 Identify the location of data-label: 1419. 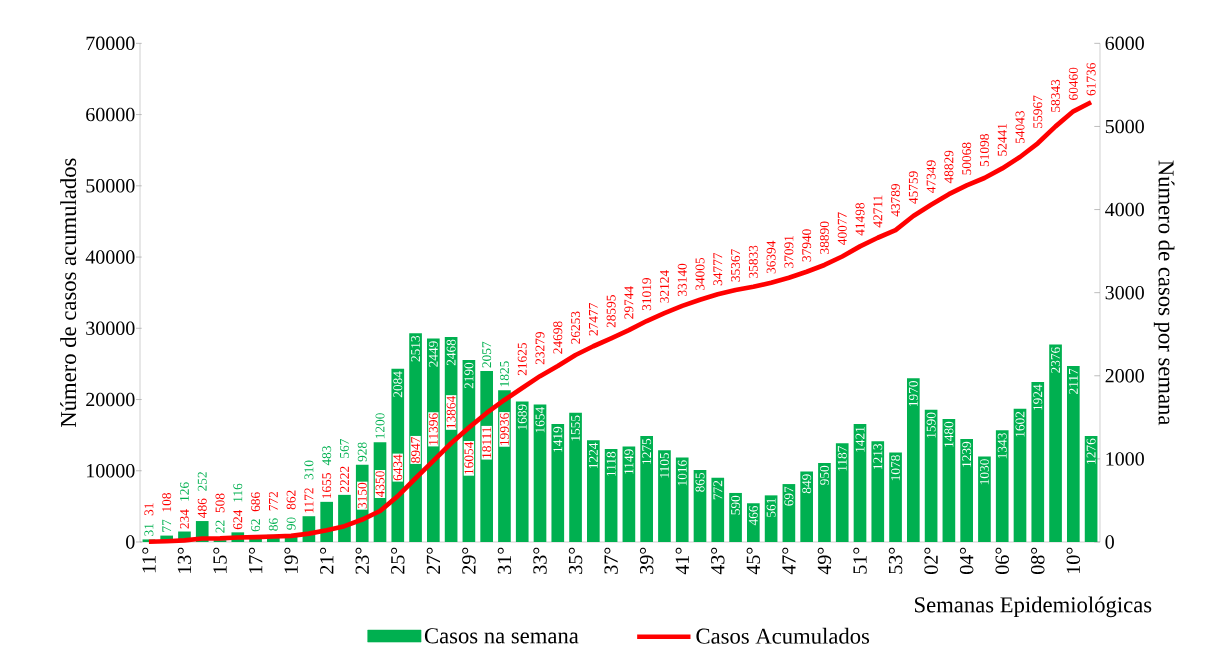
(558, 439).